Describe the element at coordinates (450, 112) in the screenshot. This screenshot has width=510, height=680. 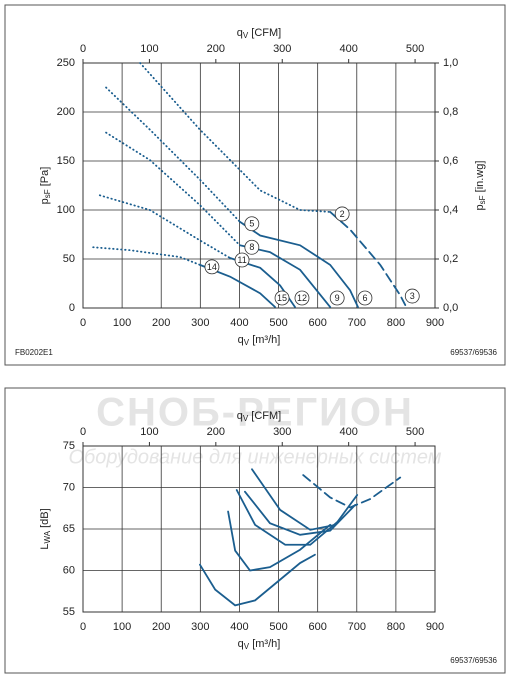
I see `y2-tick-label: 0,8` at that location.